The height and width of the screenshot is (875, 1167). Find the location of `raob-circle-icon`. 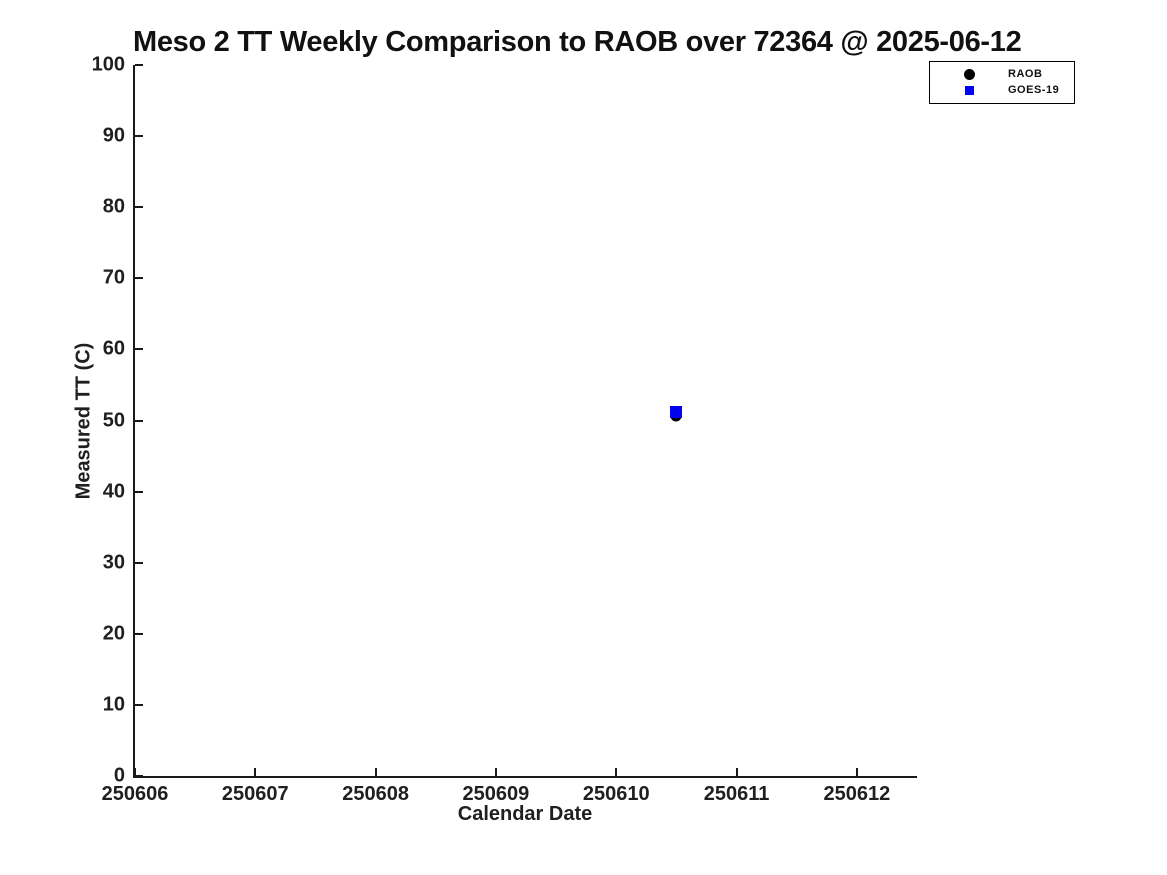

raob-circle-icon is located at coordinates (969, 74).